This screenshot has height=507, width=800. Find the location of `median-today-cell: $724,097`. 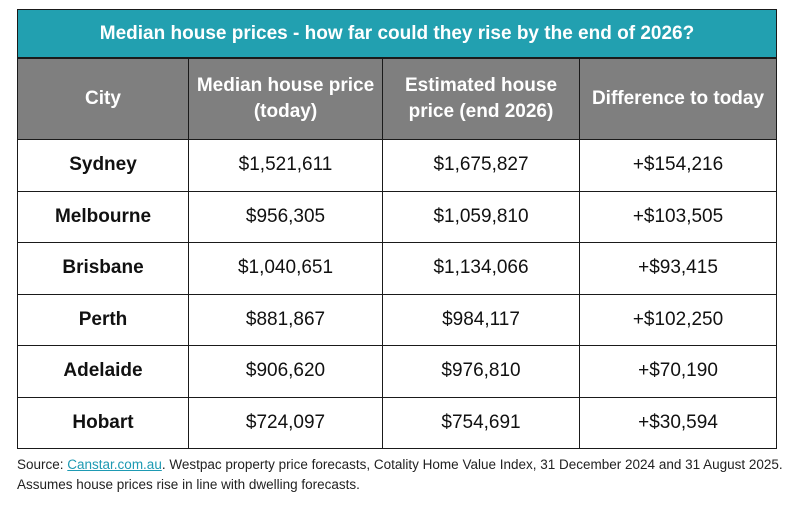

median-today-cell: $724,097 is located at coordinates (285, 422).